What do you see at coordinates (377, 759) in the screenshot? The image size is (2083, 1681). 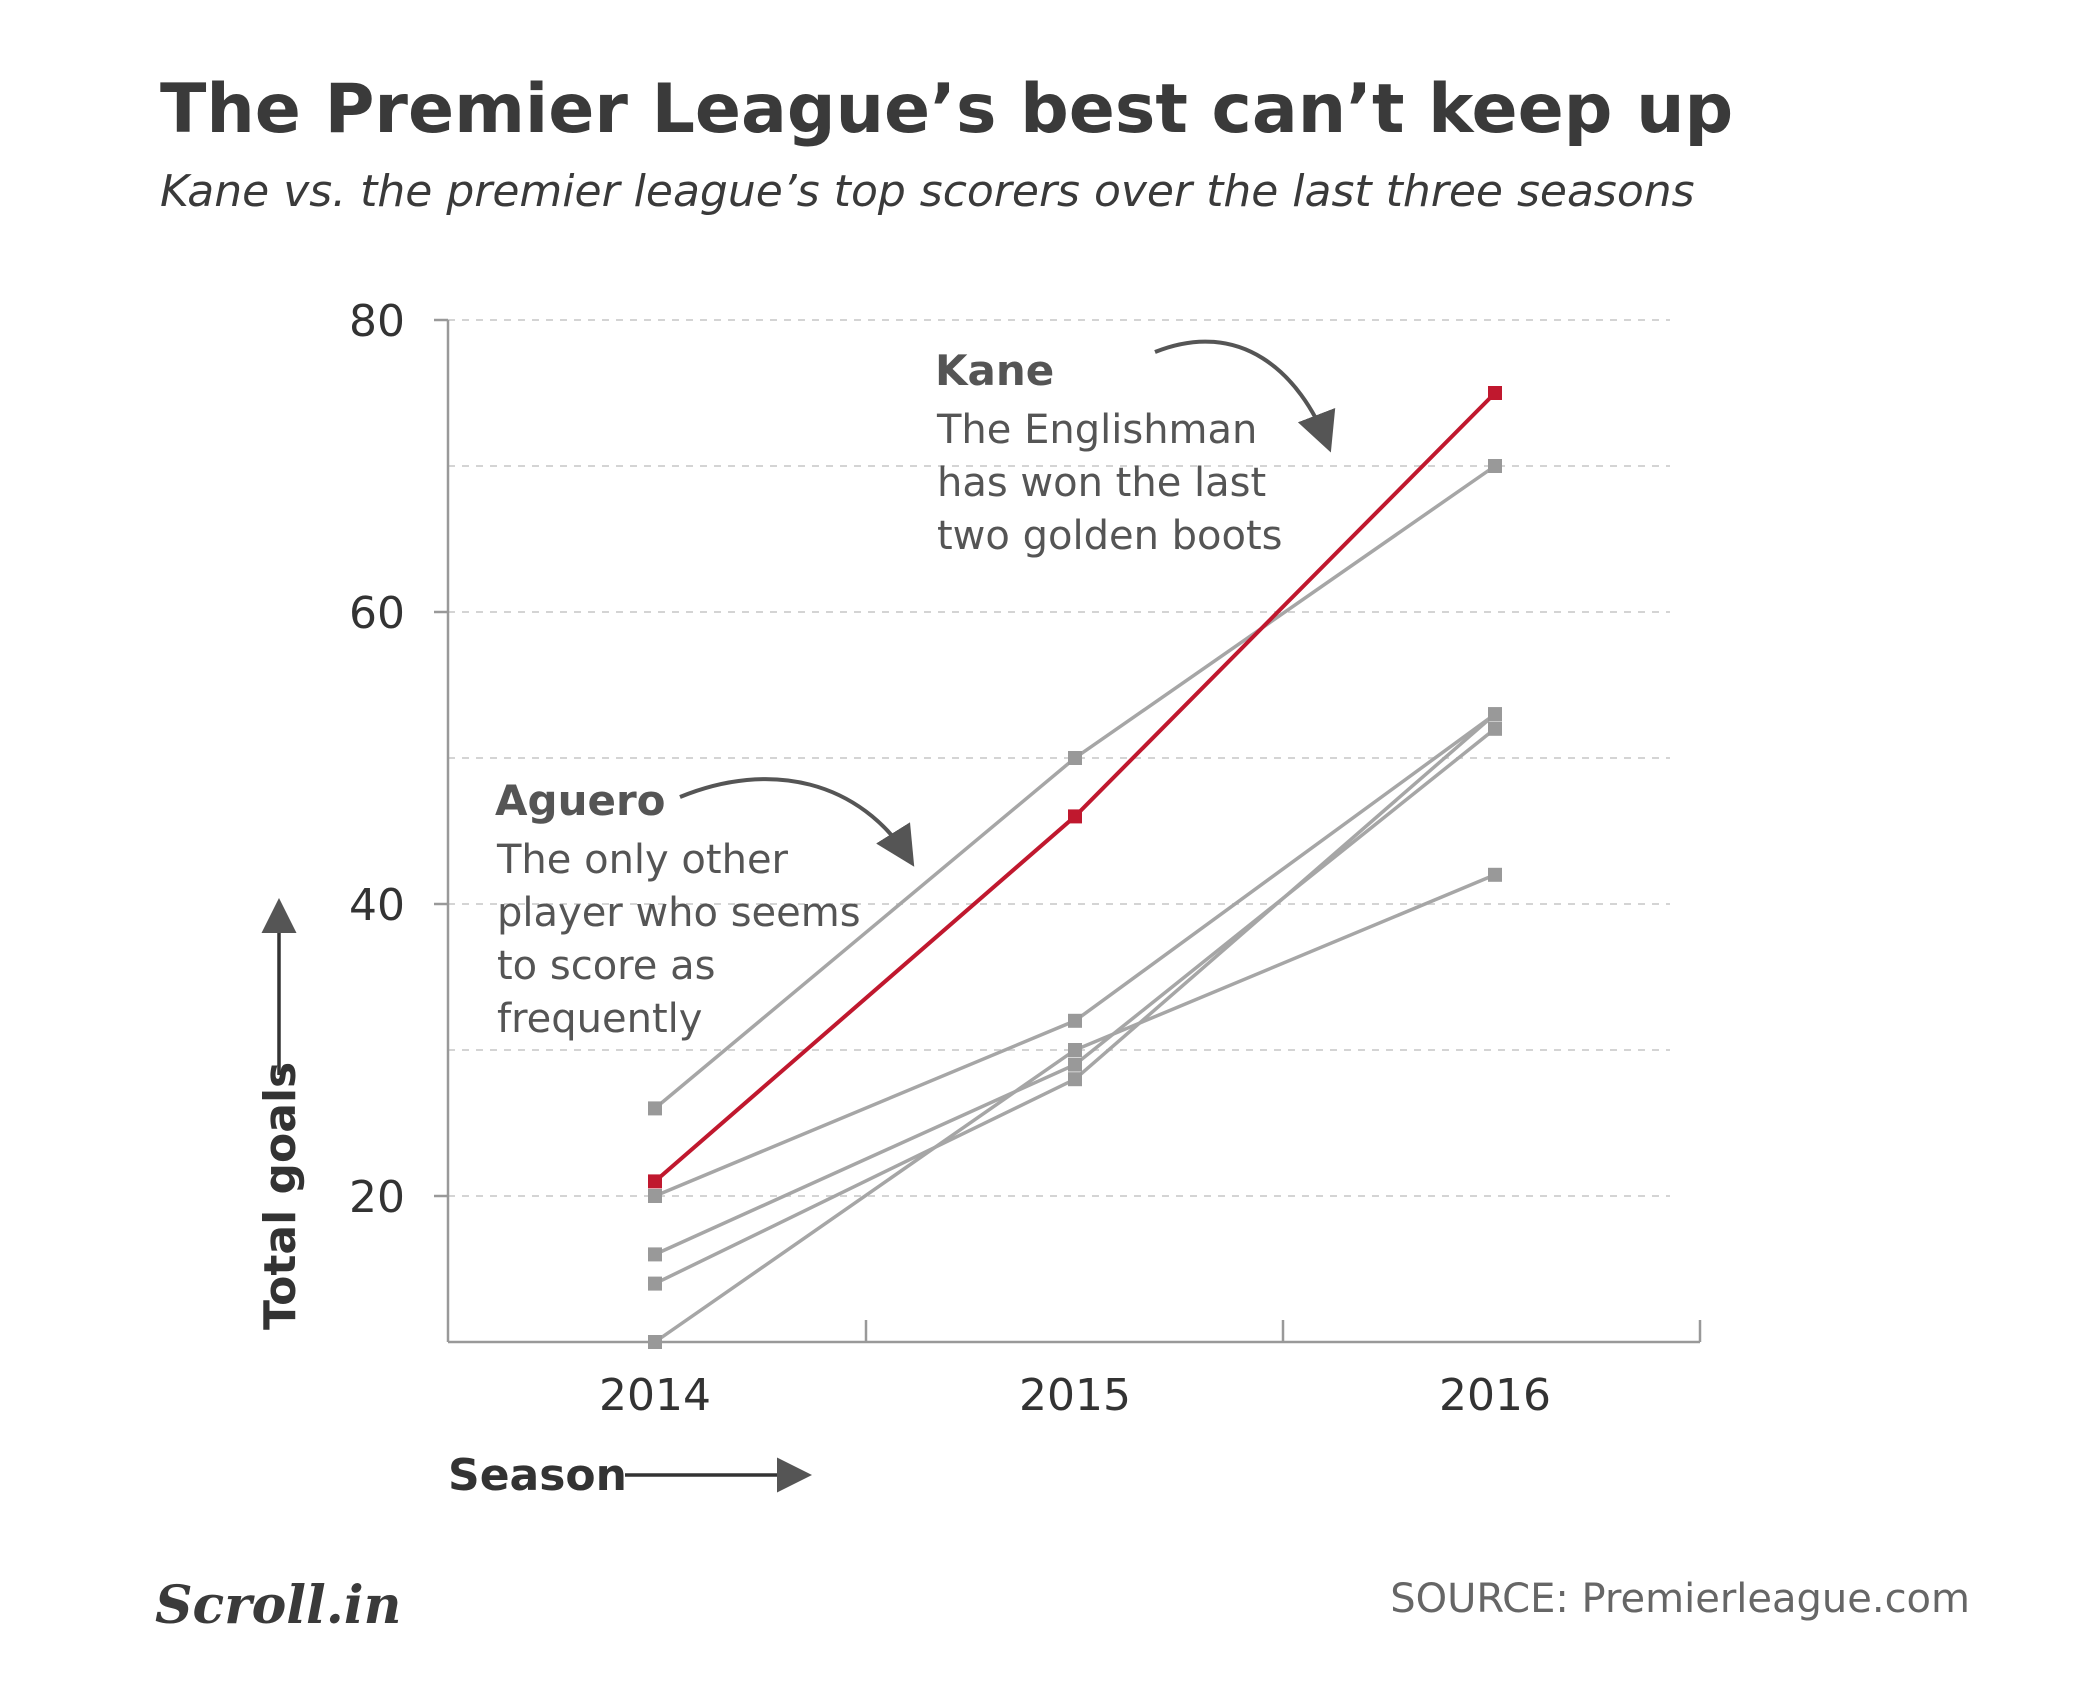 I see `y-tick-labels: 20 40 60 80` at bounding box center [377, 759].